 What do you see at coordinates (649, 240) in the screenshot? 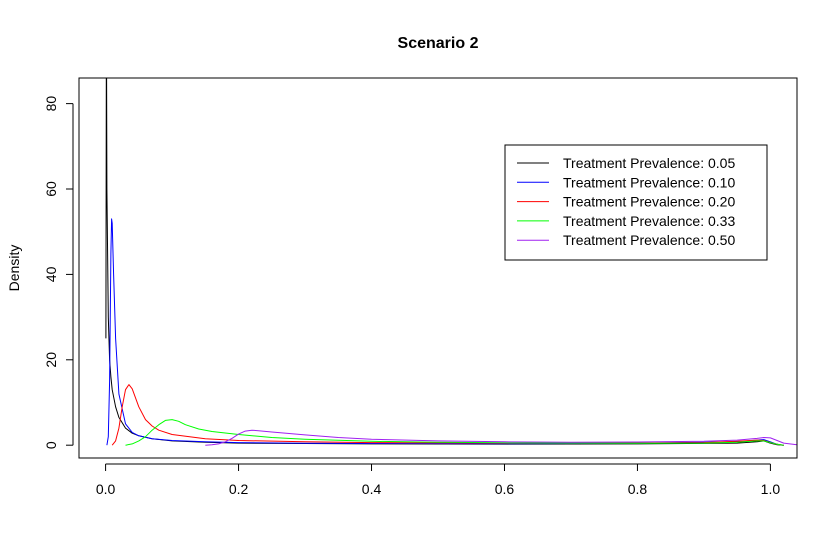
I see `legend-label-5: Treatment Prevalence: 0.50` at bounding box center [649, 240].